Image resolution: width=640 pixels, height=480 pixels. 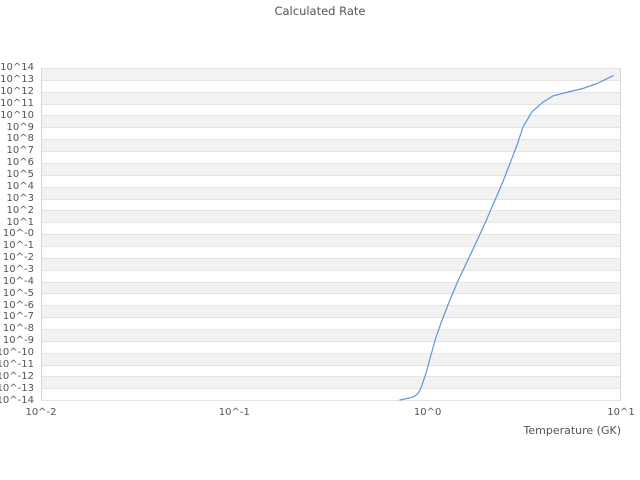 I want to click on y-tick-label: 10^-9, so click(x=18, y=341).